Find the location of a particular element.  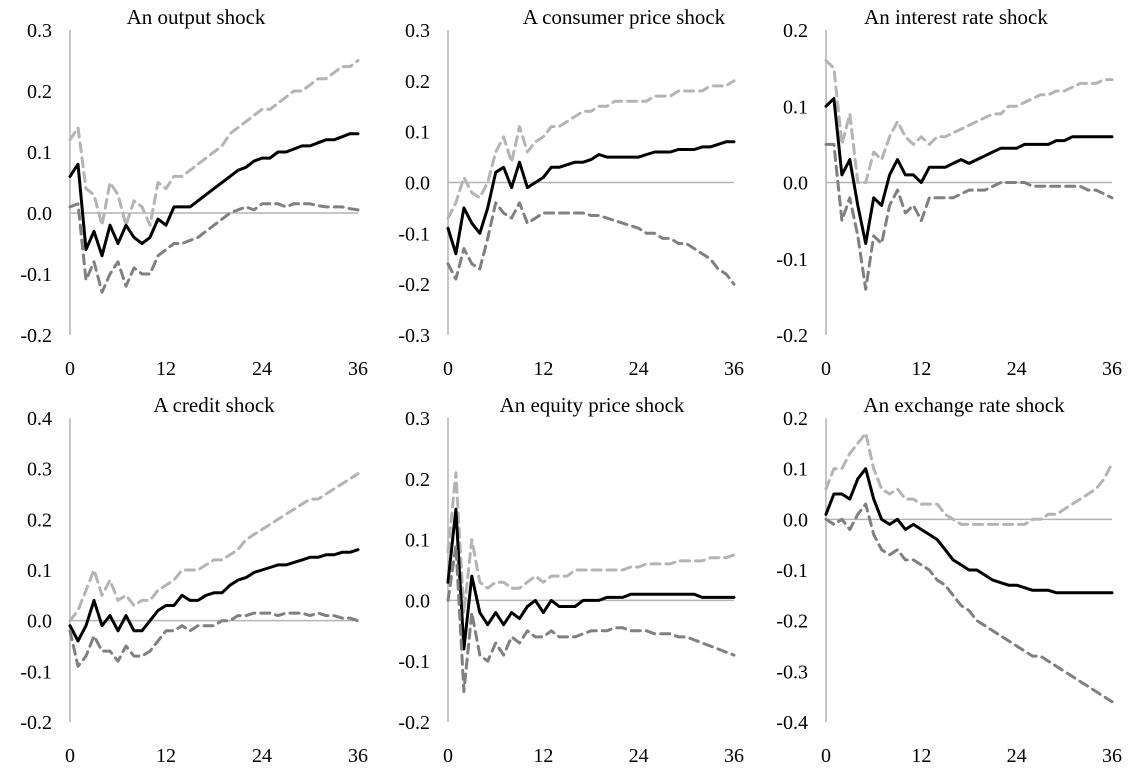

y-tick-label: -0.4 is located at coordinates (792, 723).